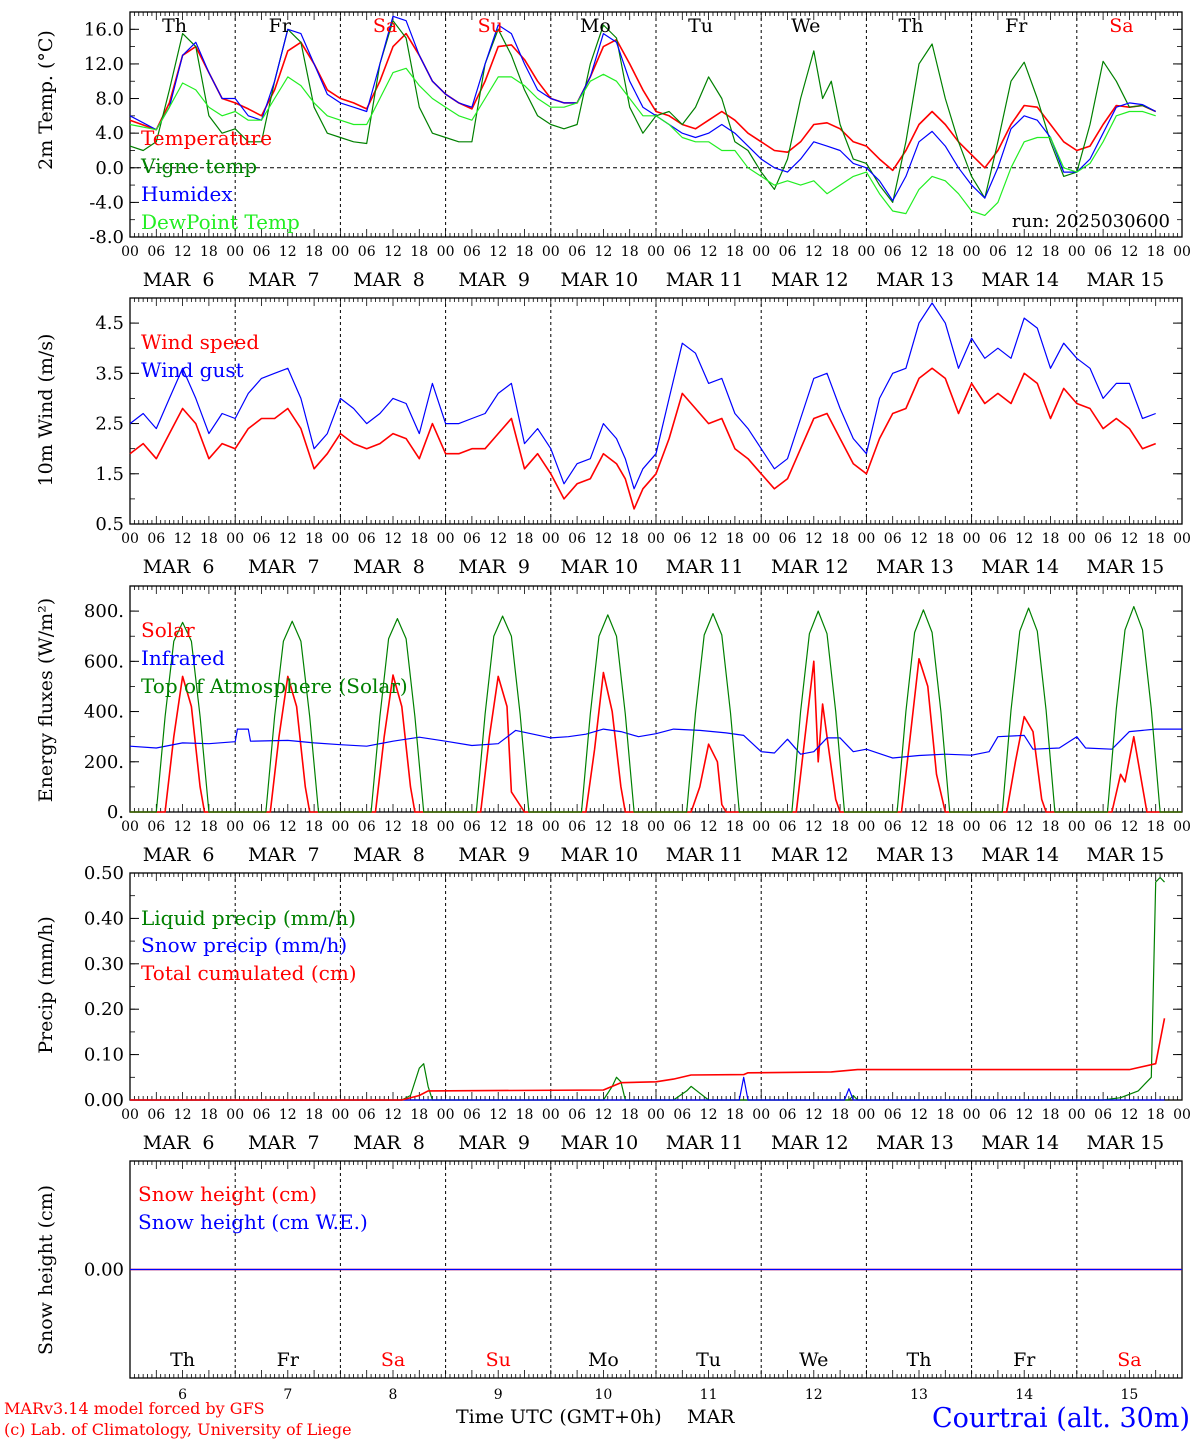 This screenshot has height=1444, width=1194. I want to click on series-line-solar, so click(656, 735).